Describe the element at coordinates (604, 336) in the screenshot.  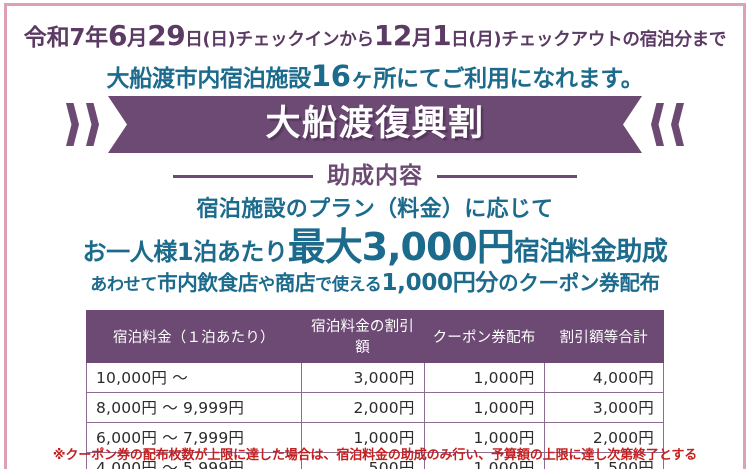
I see `column-header-total: 割引額等合計` at that location.